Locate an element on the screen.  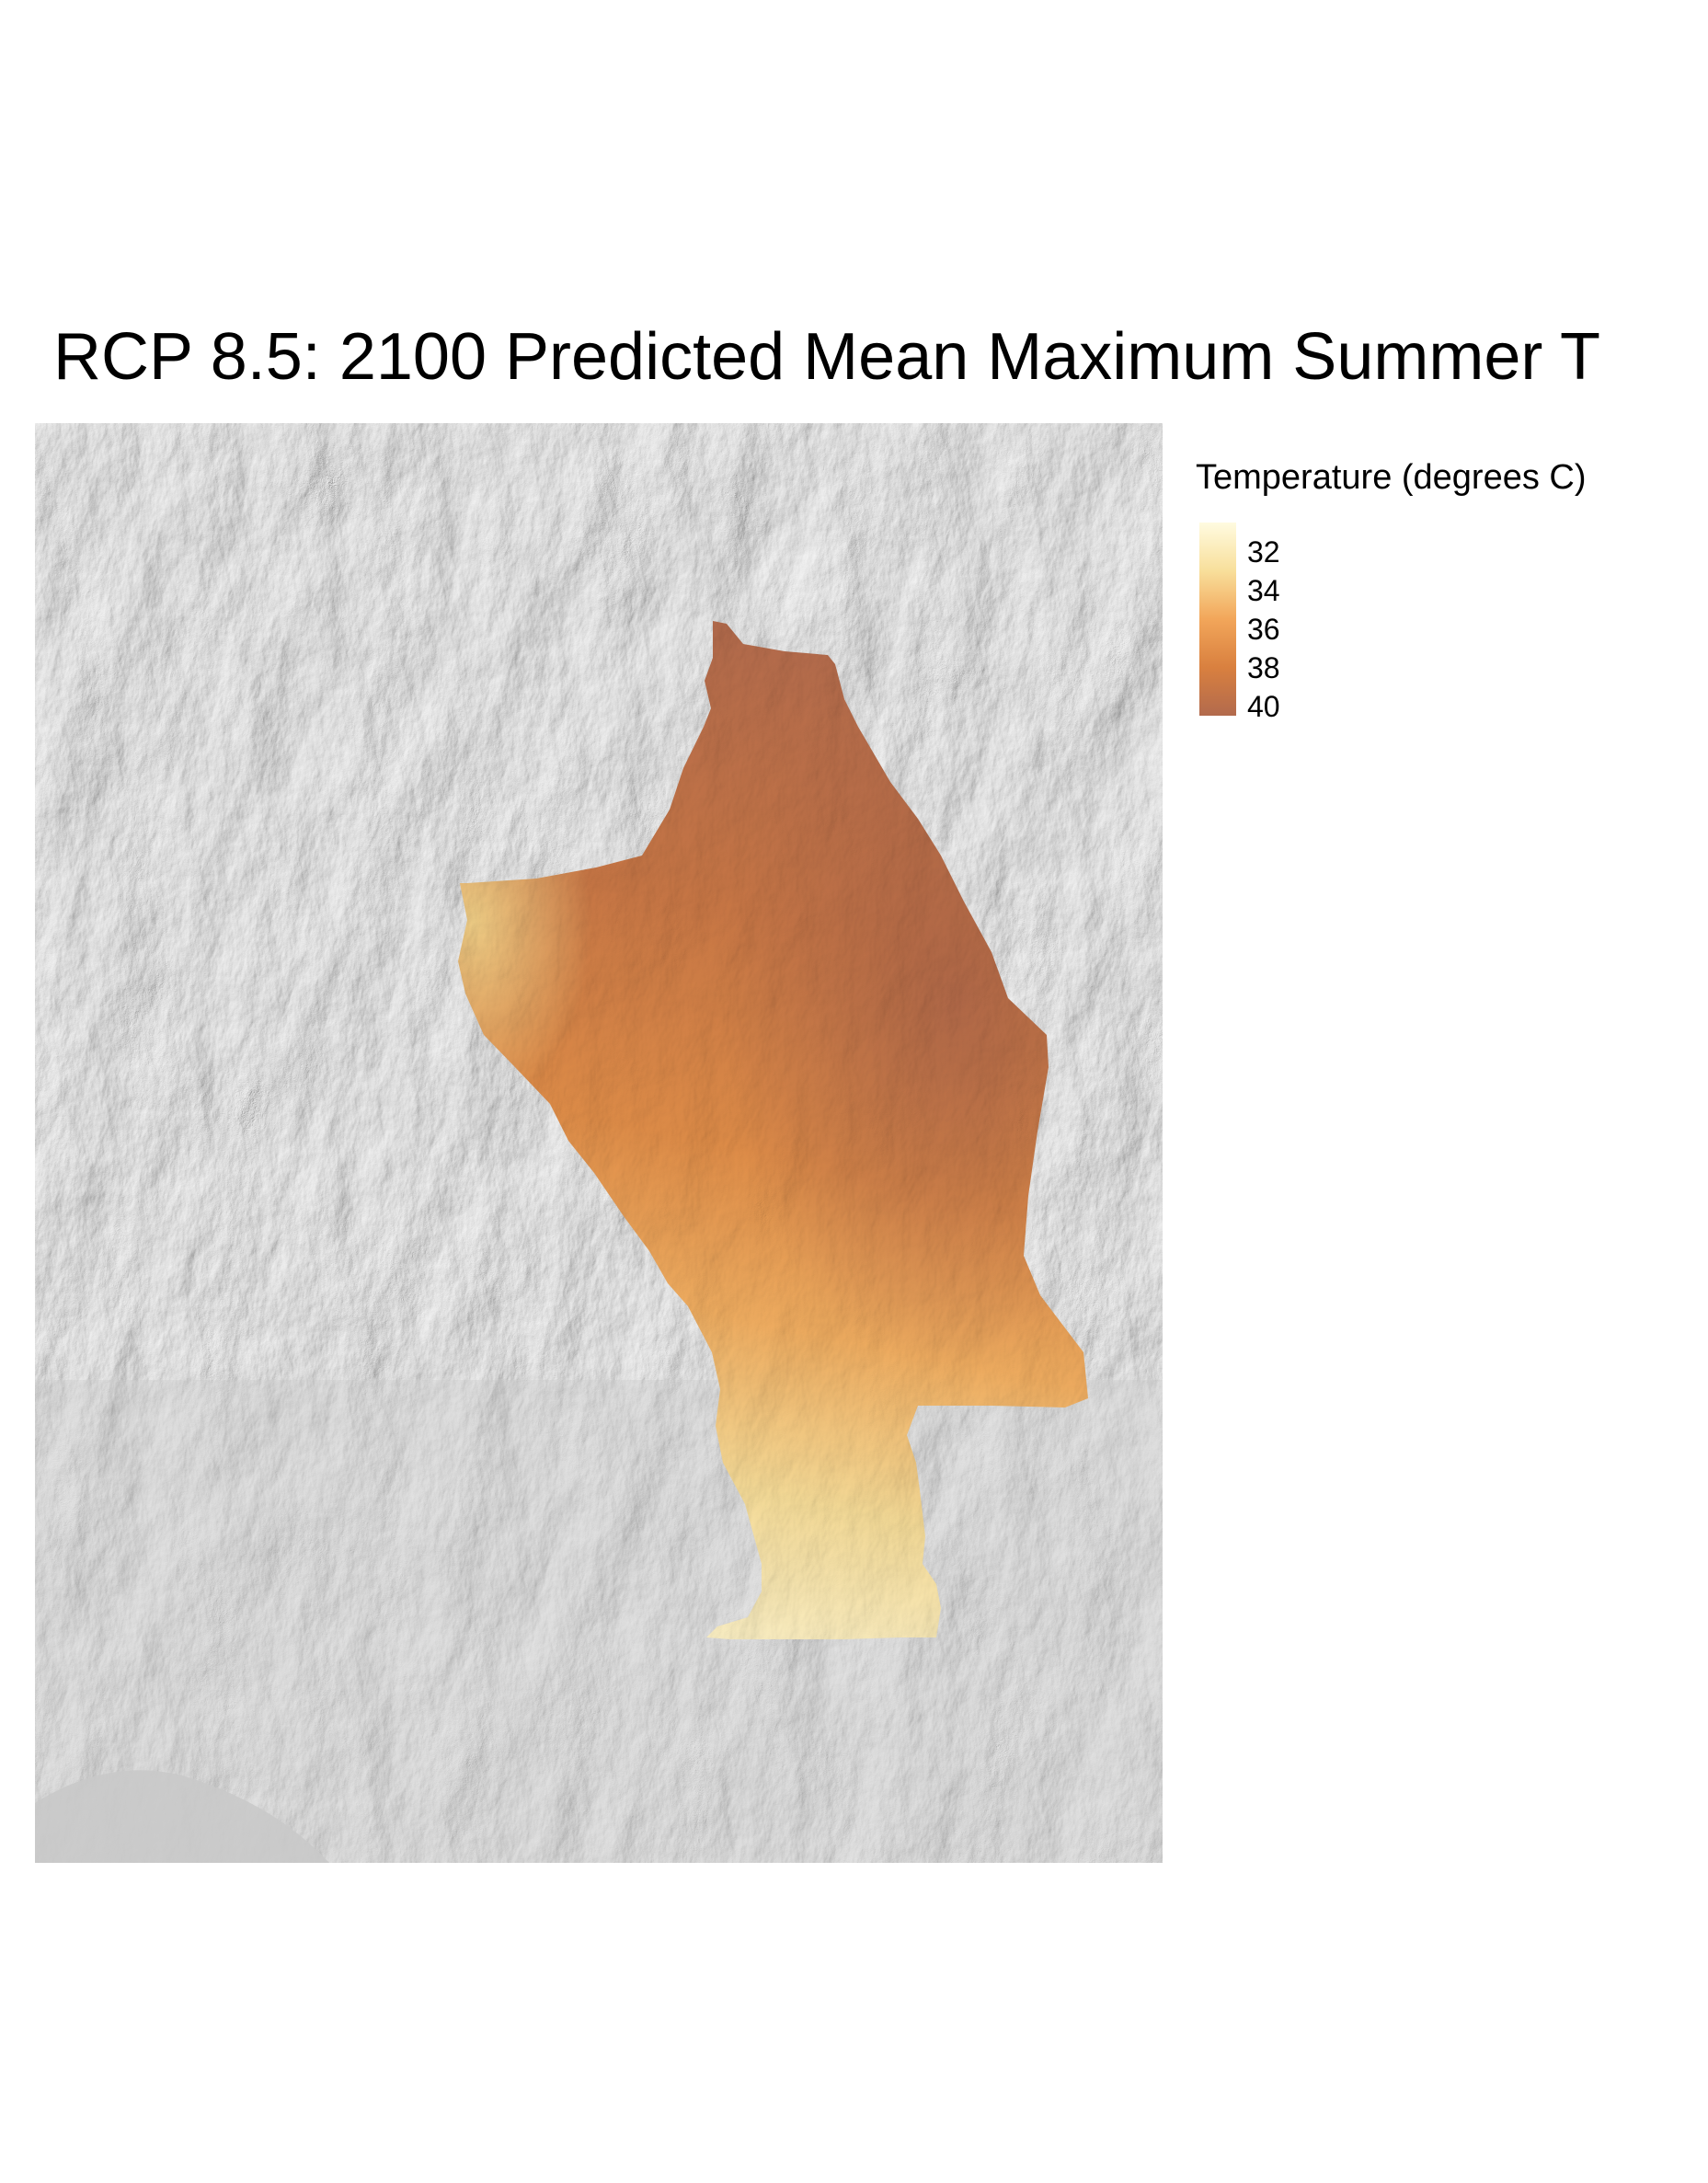
legend-tick-label: 36 is located at coordinates (1263, 629).